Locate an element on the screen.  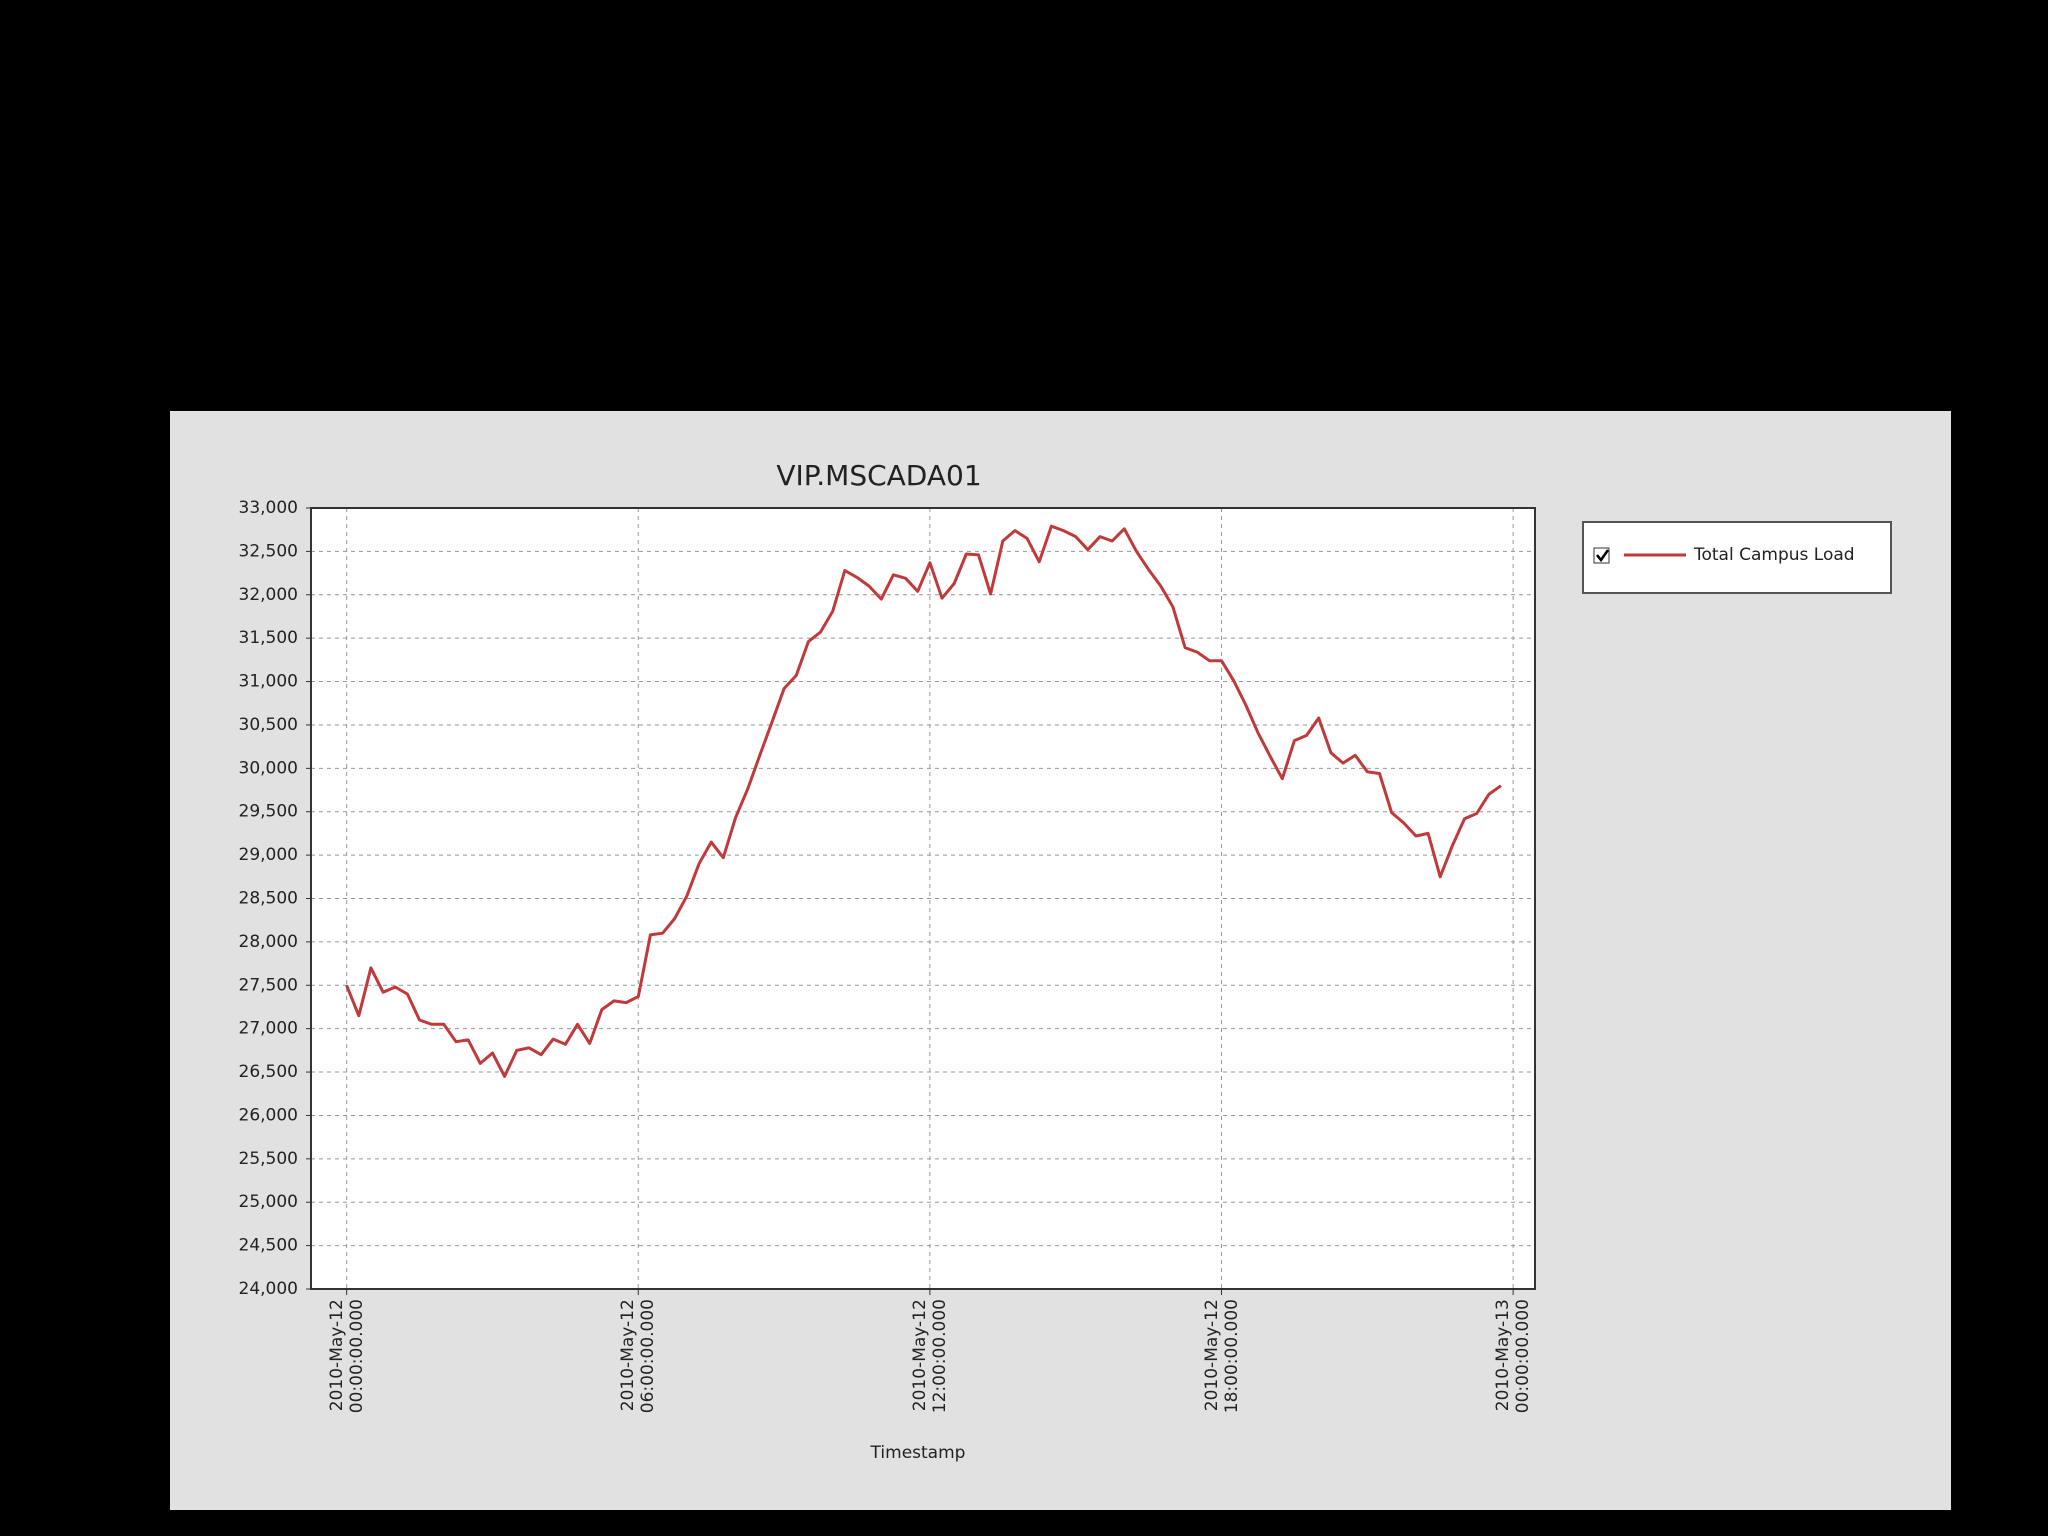
x-tick-label: 2010-May-13 00:00:00.000 is located at coordinates (1513, 1356).